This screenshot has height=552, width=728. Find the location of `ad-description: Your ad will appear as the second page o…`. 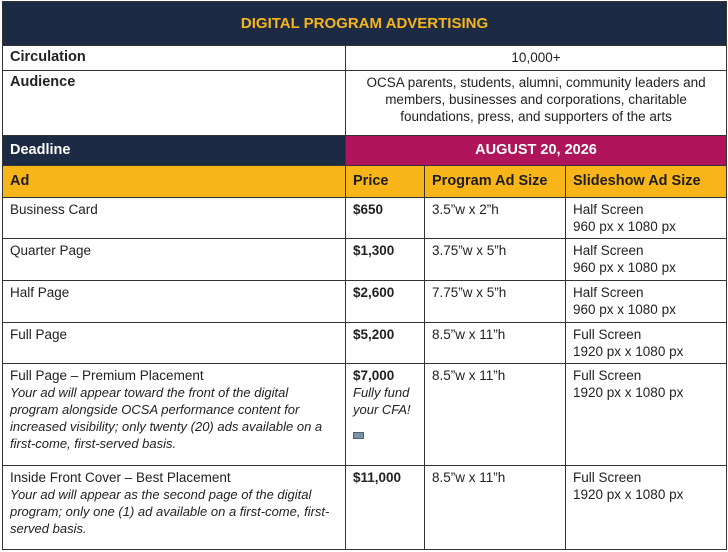

ad-description: Your ad will appear as the second page o… is located at coordinates (170, 511).